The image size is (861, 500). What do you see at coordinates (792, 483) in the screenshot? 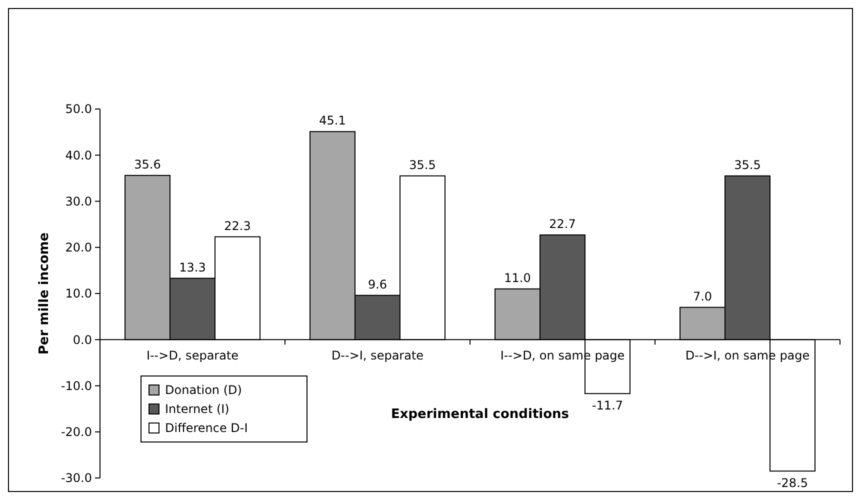
I see `data-label: -28.5` at bounding box center [792, 483].